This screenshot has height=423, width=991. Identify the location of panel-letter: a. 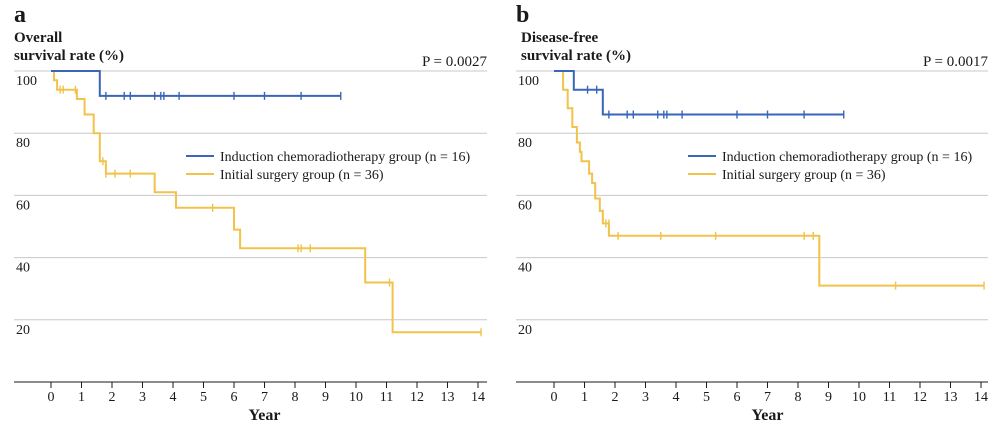
(20, 15).